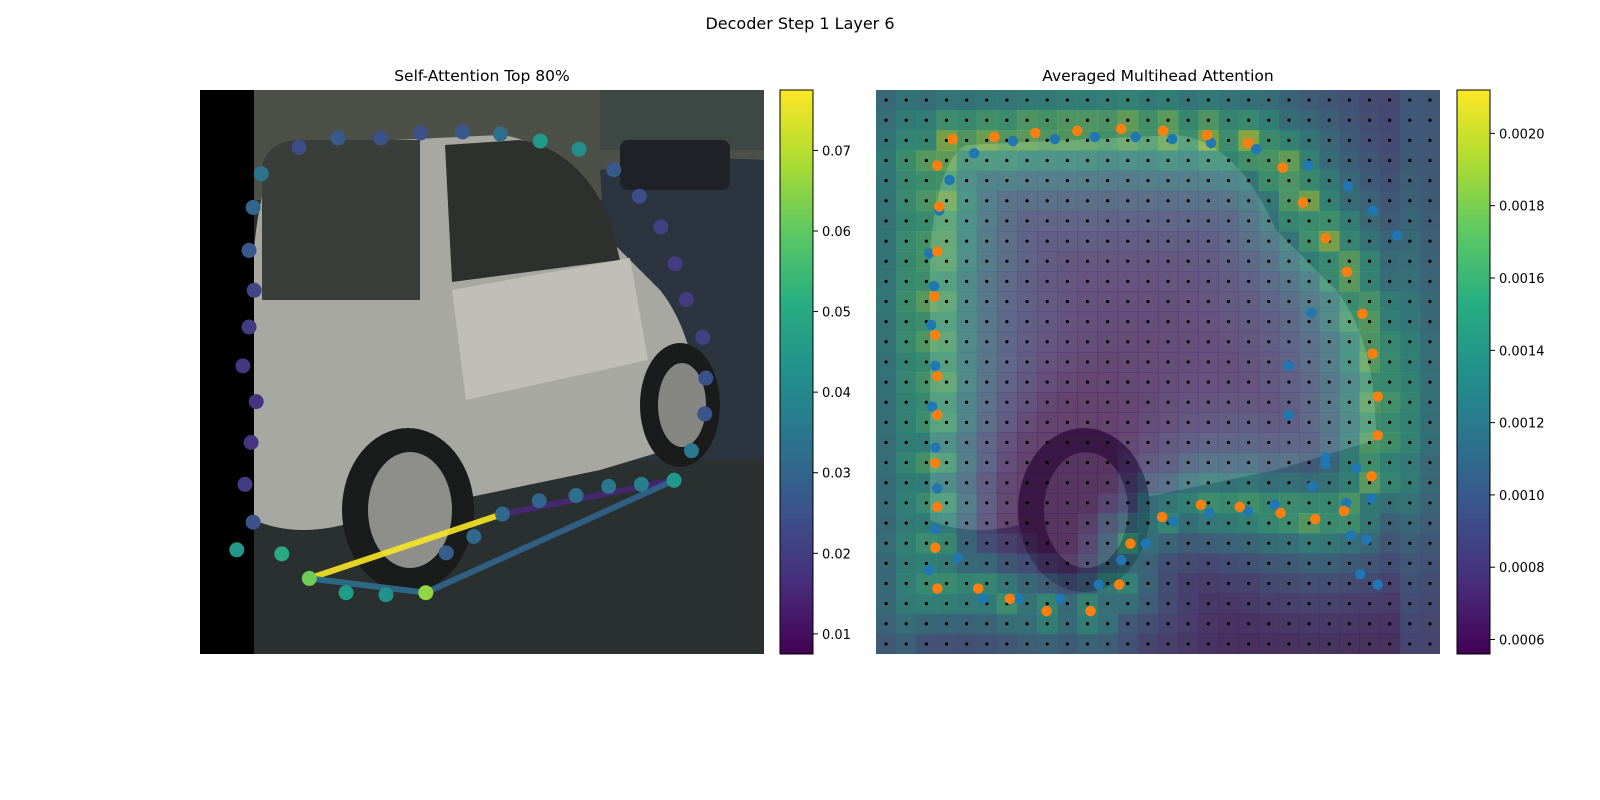 Image resolution: width=1600 pixels, height=800 pixels. I want to click on left-colorbar-tick-label-6: 0.07, so click(836, 151).